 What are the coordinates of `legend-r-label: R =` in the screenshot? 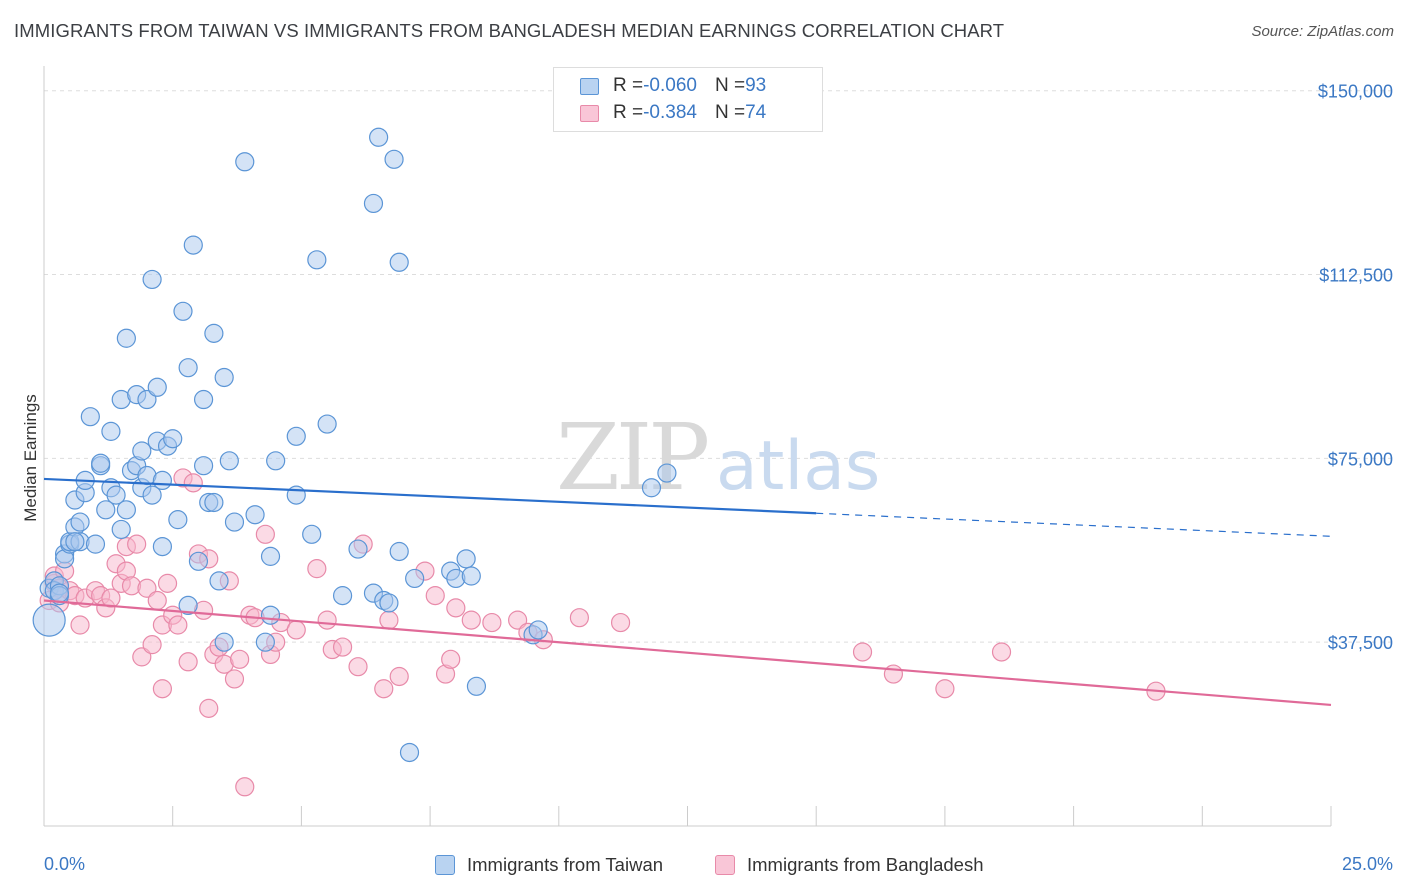 It's located at (628, 85).